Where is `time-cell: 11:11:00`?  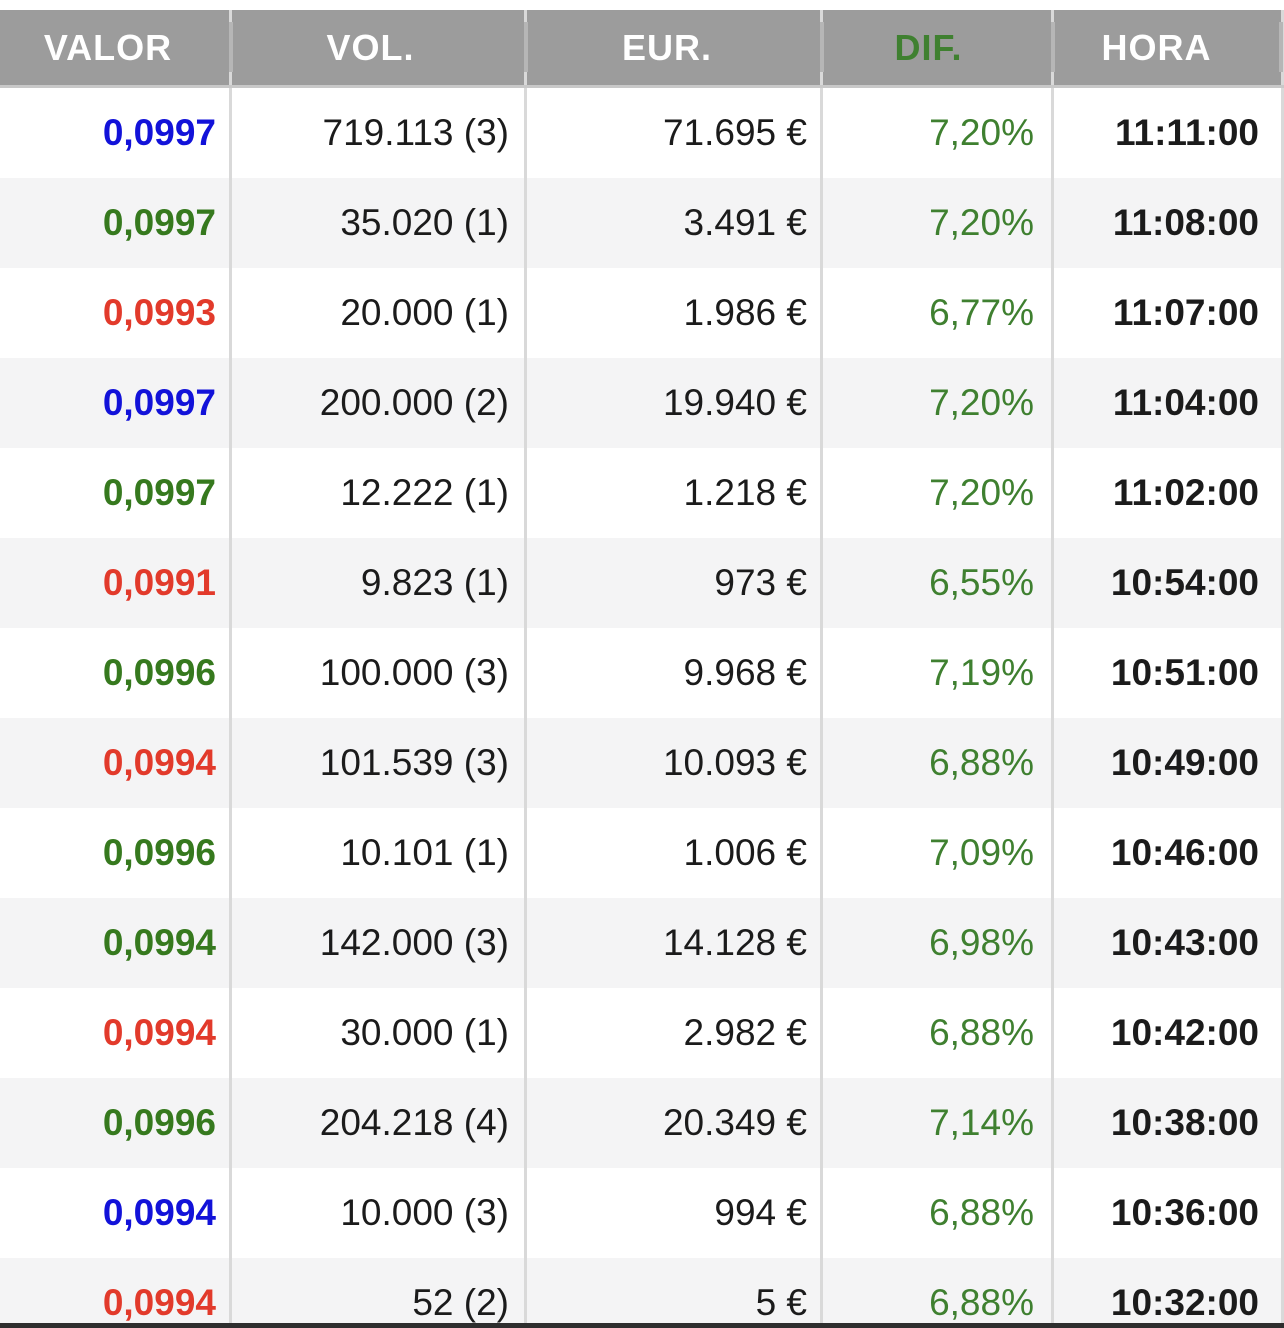
time-cell: 11:11:00 is located at coordinates (1167, 133).